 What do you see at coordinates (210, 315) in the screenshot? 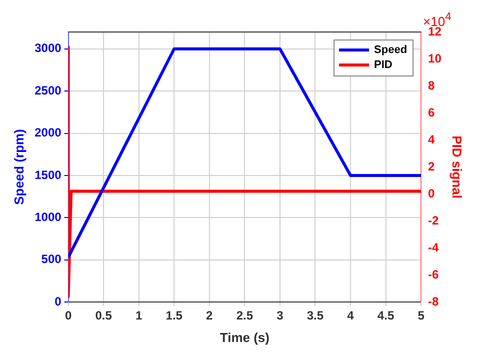
I see `x-tick-label: 2` at bounding box center [210, 315].